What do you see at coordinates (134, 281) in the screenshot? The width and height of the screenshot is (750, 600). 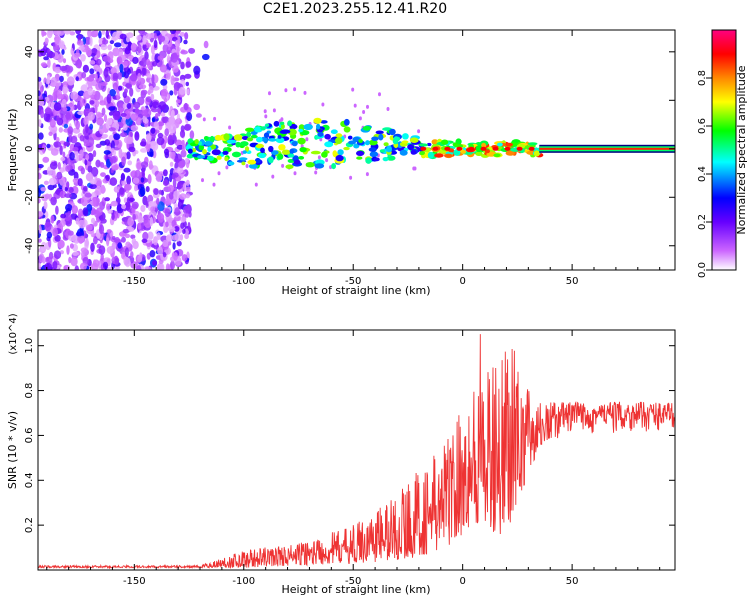 I see `x-tick-label: -150` at bounding box center [134, 281].